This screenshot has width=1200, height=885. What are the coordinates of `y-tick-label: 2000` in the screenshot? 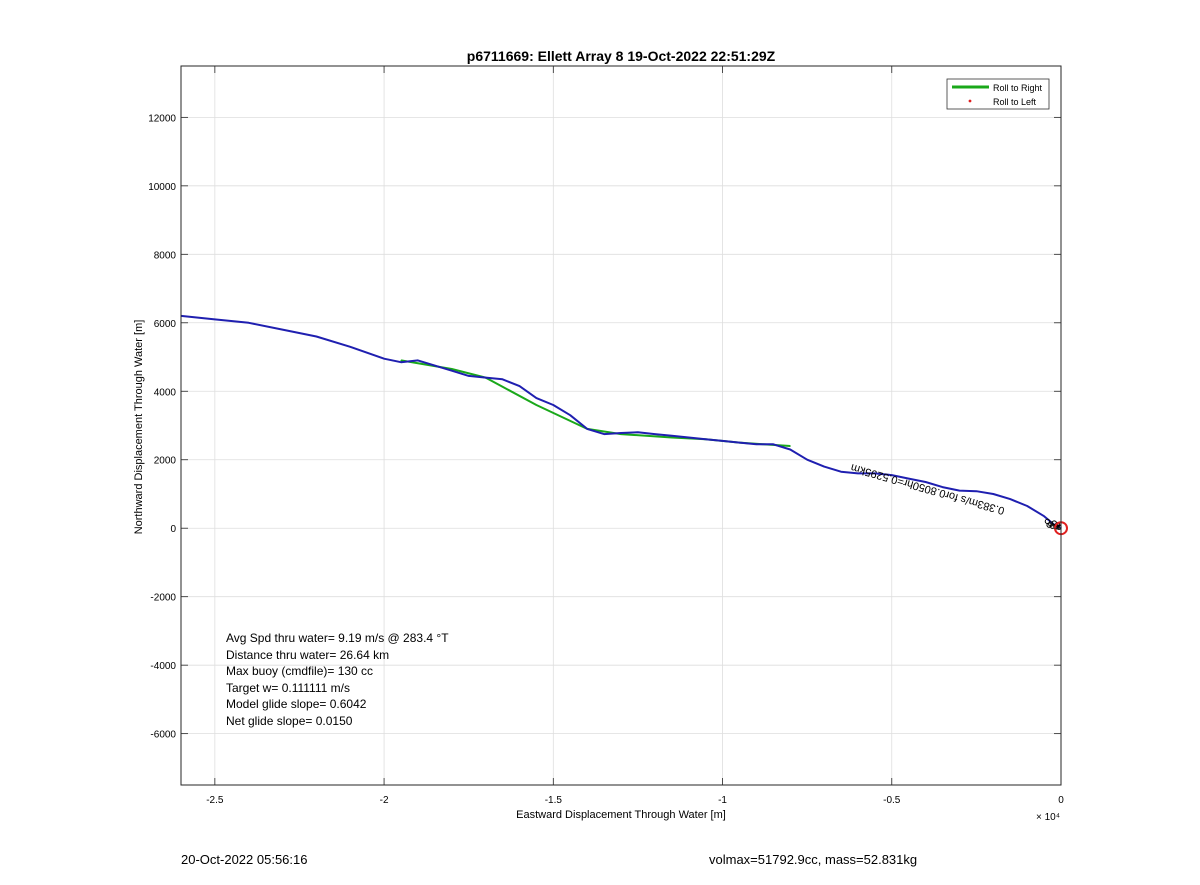 It's located at (165, 461).